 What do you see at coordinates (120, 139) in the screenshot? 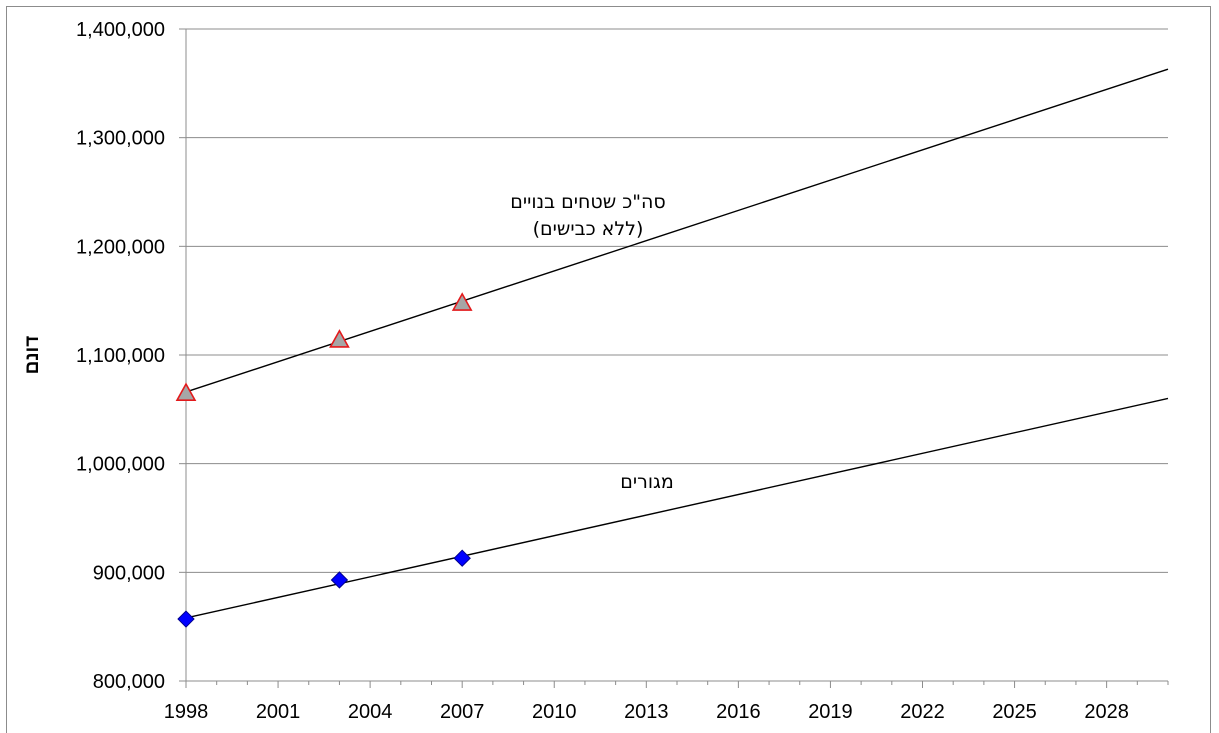
I see `y-tick-label: 1,300,000` at bounding box center [120, 139].